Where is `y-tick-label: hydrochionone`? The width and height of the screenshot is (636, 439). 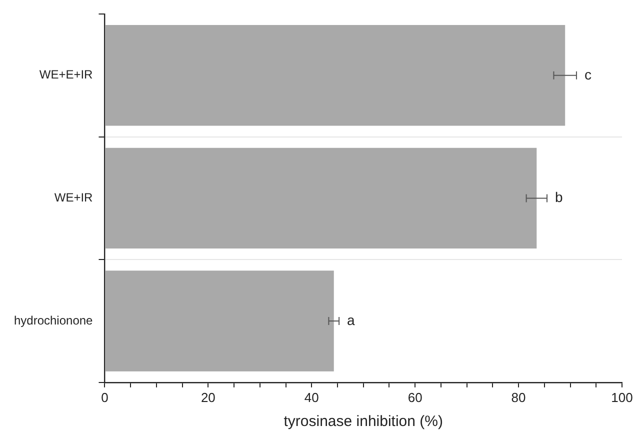
y-tick-label: hydrochionone is located at coordinates (54, 320).